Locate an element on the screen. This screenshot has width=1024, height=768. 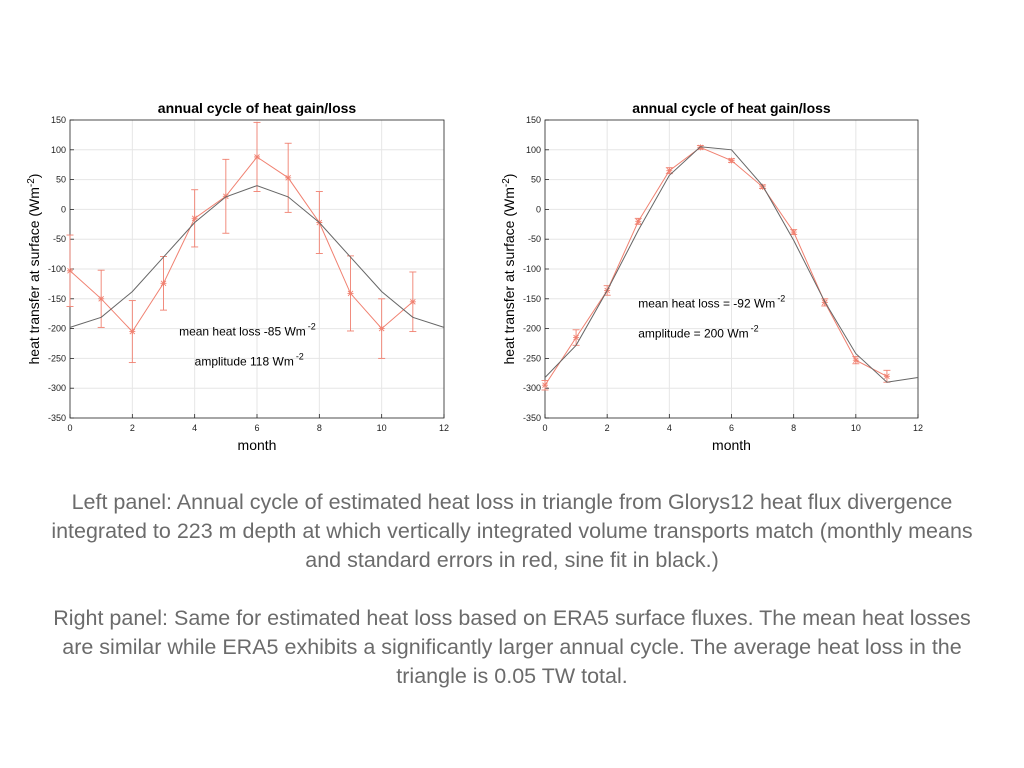
annotation-text: amplitude = 200 Wm -2 is located at coordinates (698, 331).